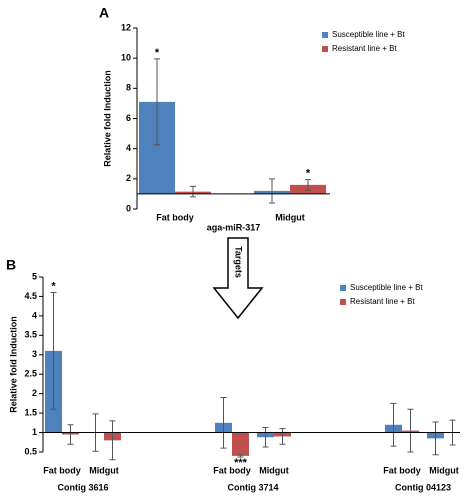  I want to click on arrow-label: Targets, so click(239, 262).